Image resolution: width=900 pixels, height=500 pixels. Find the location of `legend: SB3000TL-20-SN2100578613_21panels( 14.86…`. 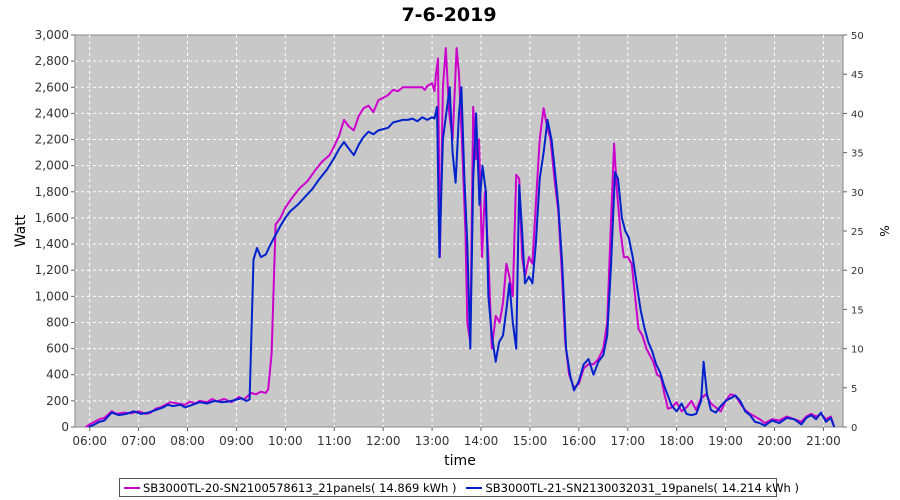

legend: SB3000TL-20-SN2100578613_21panels( 14.86… is located at coordinates (459, 487).